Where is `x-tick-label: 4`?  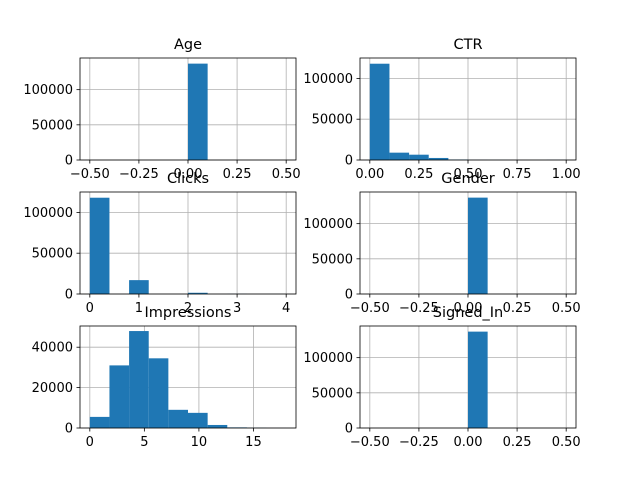 x-tick-label: 4 is located at coordinates (286, 308).